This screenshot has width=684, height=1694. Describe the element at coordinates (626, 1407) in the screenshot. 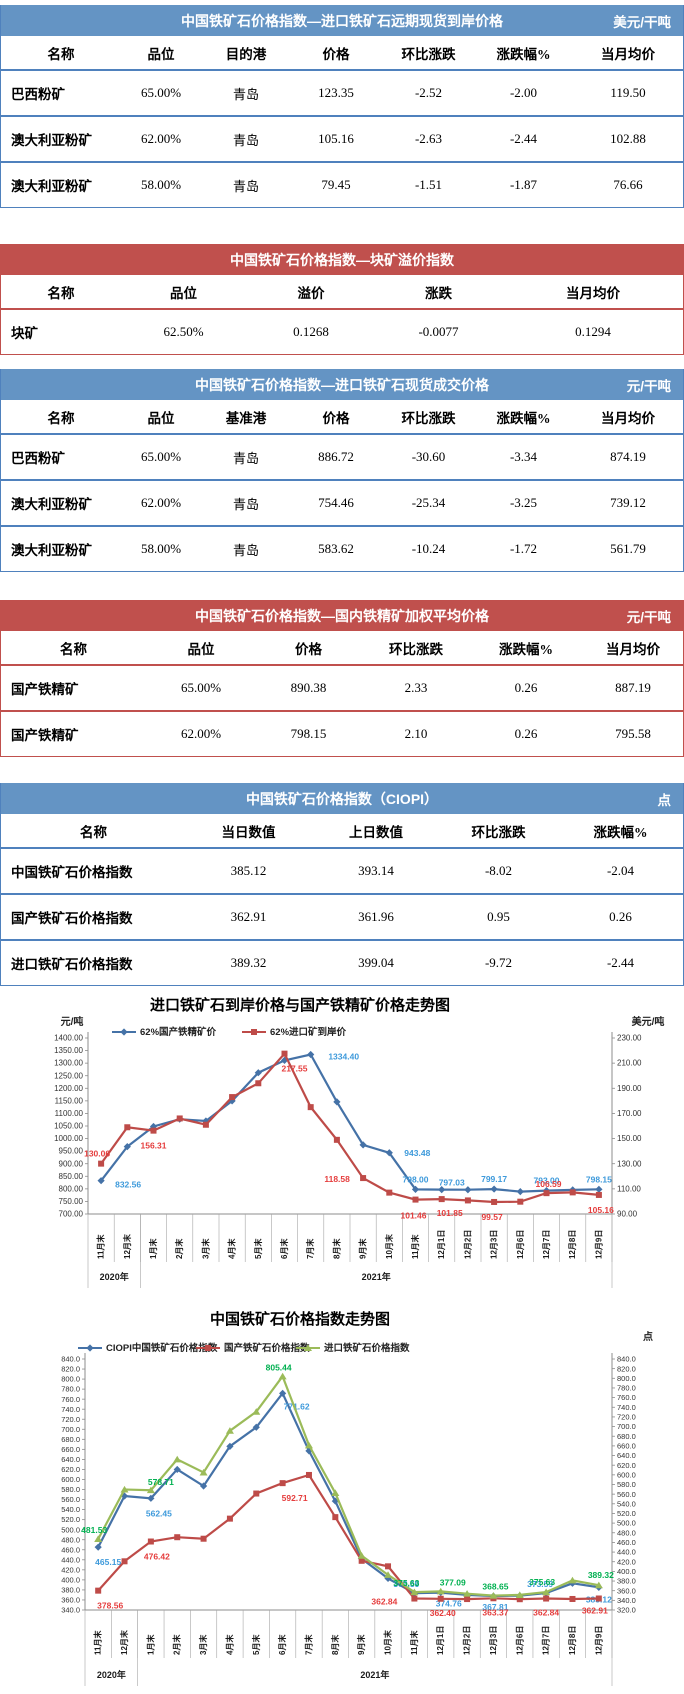

I see `y-axis-tick-label: 740.0` at that location.